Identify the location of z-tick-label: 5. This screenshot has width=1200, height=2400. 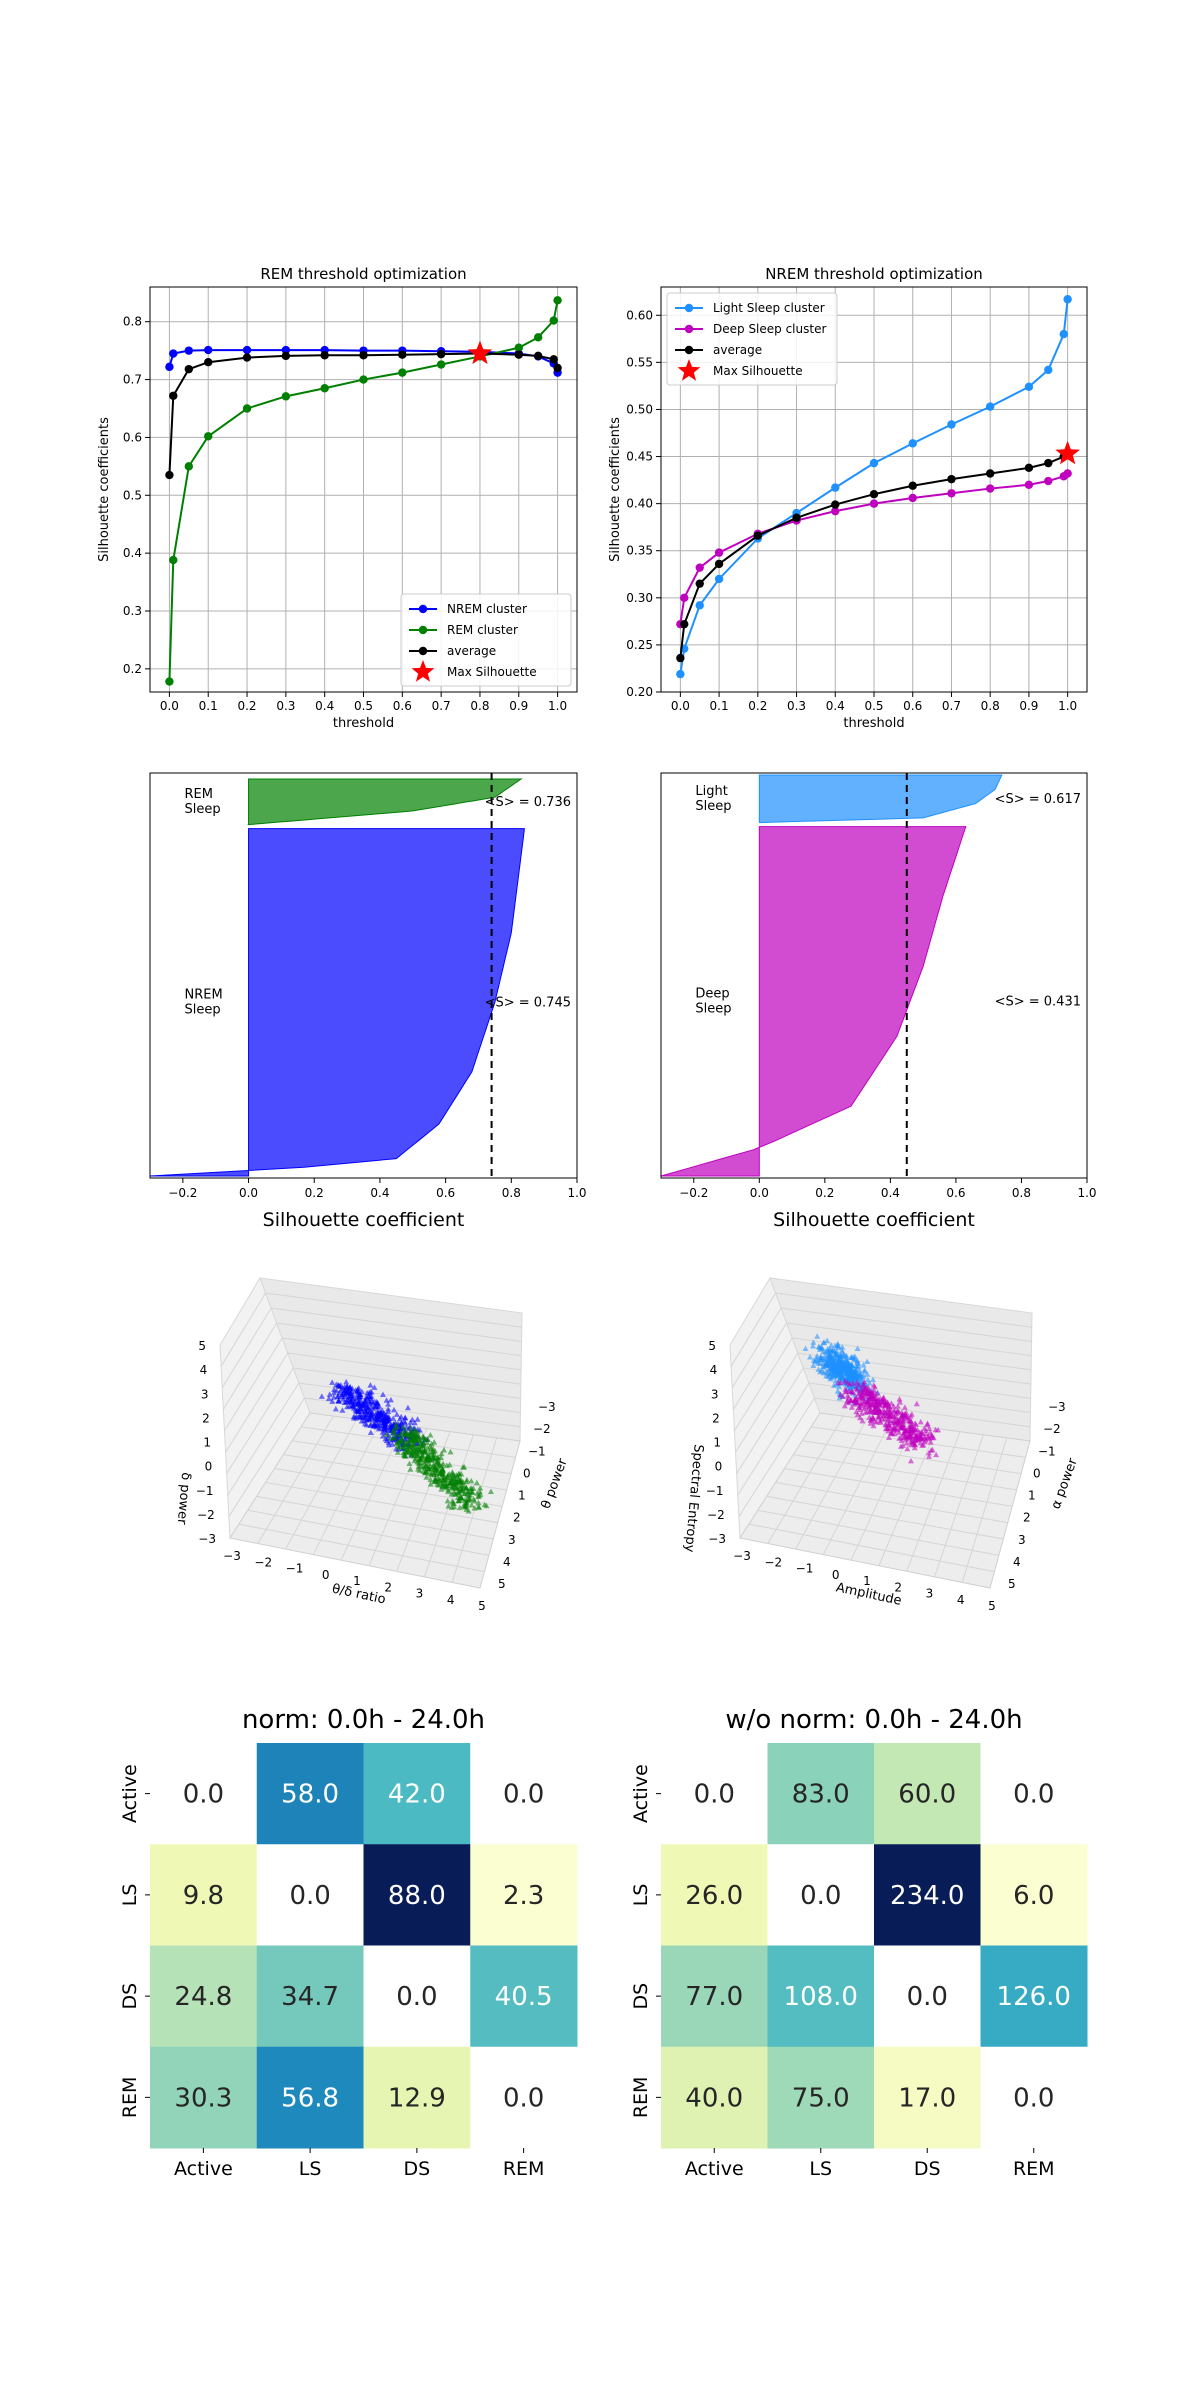
(202, 1346).